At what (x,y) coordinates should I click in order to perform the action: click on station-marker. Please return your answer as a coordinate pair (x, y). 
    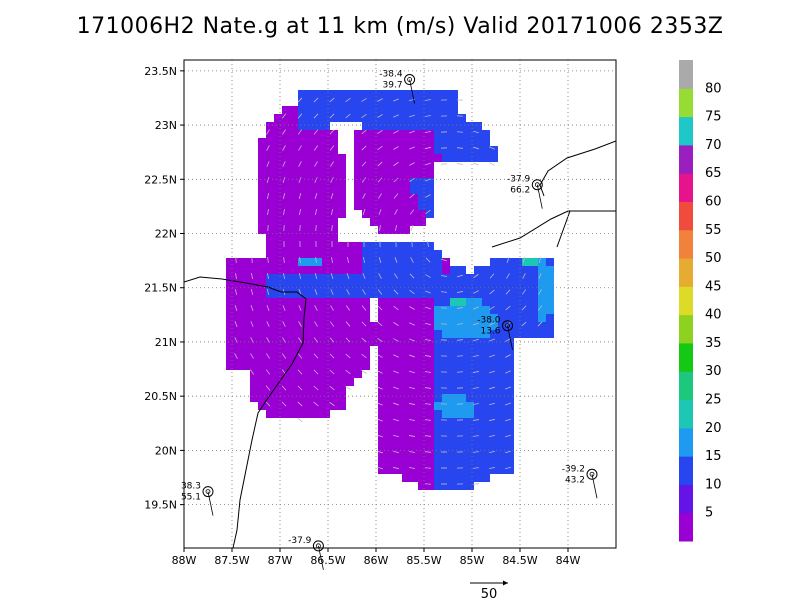
    Looking at the image, I should click on (410, 80).